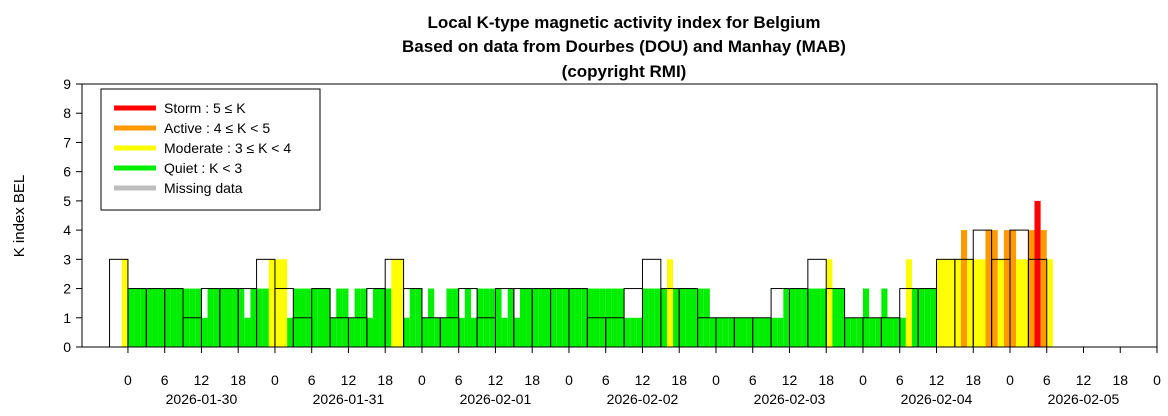  Describe the element at coordinates (67, 142) in the screenshot. I see `y-tick-label: 7` at that location.